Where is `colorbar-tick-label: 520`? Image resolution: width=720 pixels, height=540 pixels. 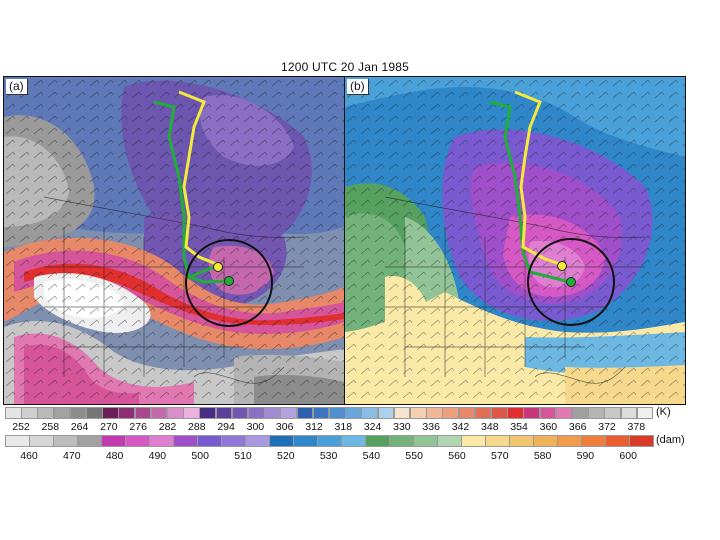 colorbar-tick-label: 520 is located at coordinates (286, 456).